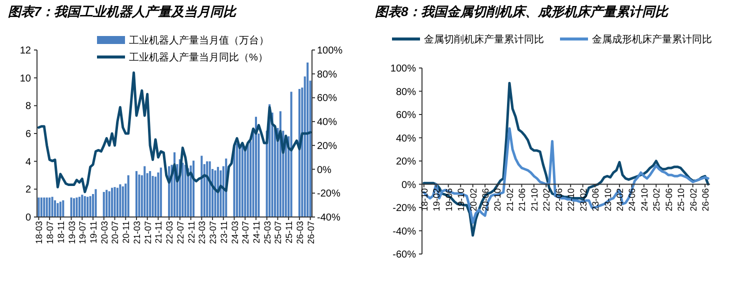 The height and width of the screenshot is (300, 732). Describe the element at coordinates (28, 190) in the screenshot. I see `y-tick-label: 2` at that location.